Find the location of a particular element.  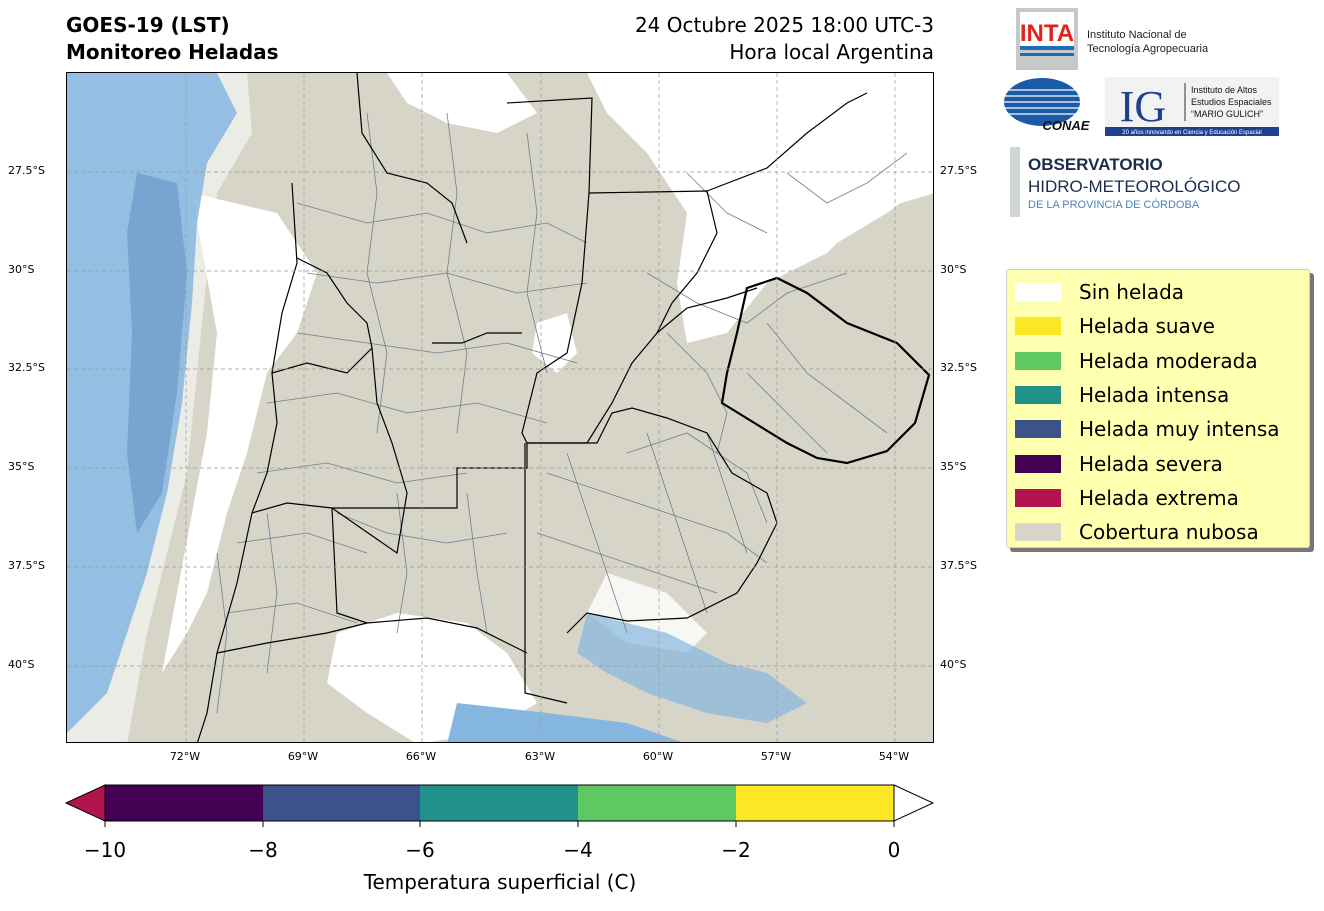

colorbar-graphic is located at coordinates (499, 805).